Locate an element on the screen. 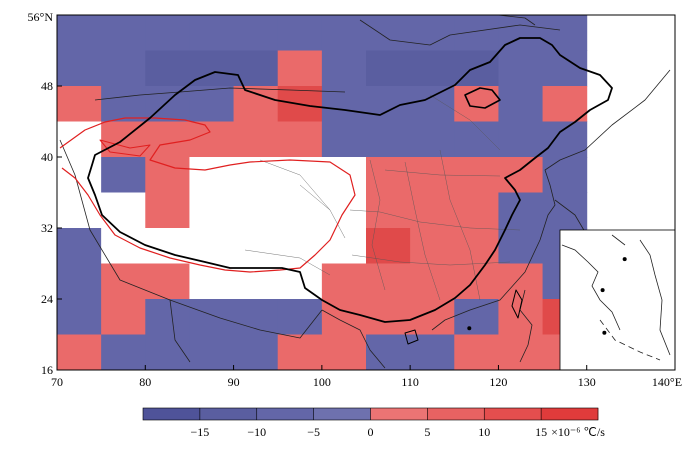 Image resolution: width=700 pixels, height=476 pixels. colorbar-unit-label: ×10⁻⁶ ℃/s is located at coordinates (578, 432).